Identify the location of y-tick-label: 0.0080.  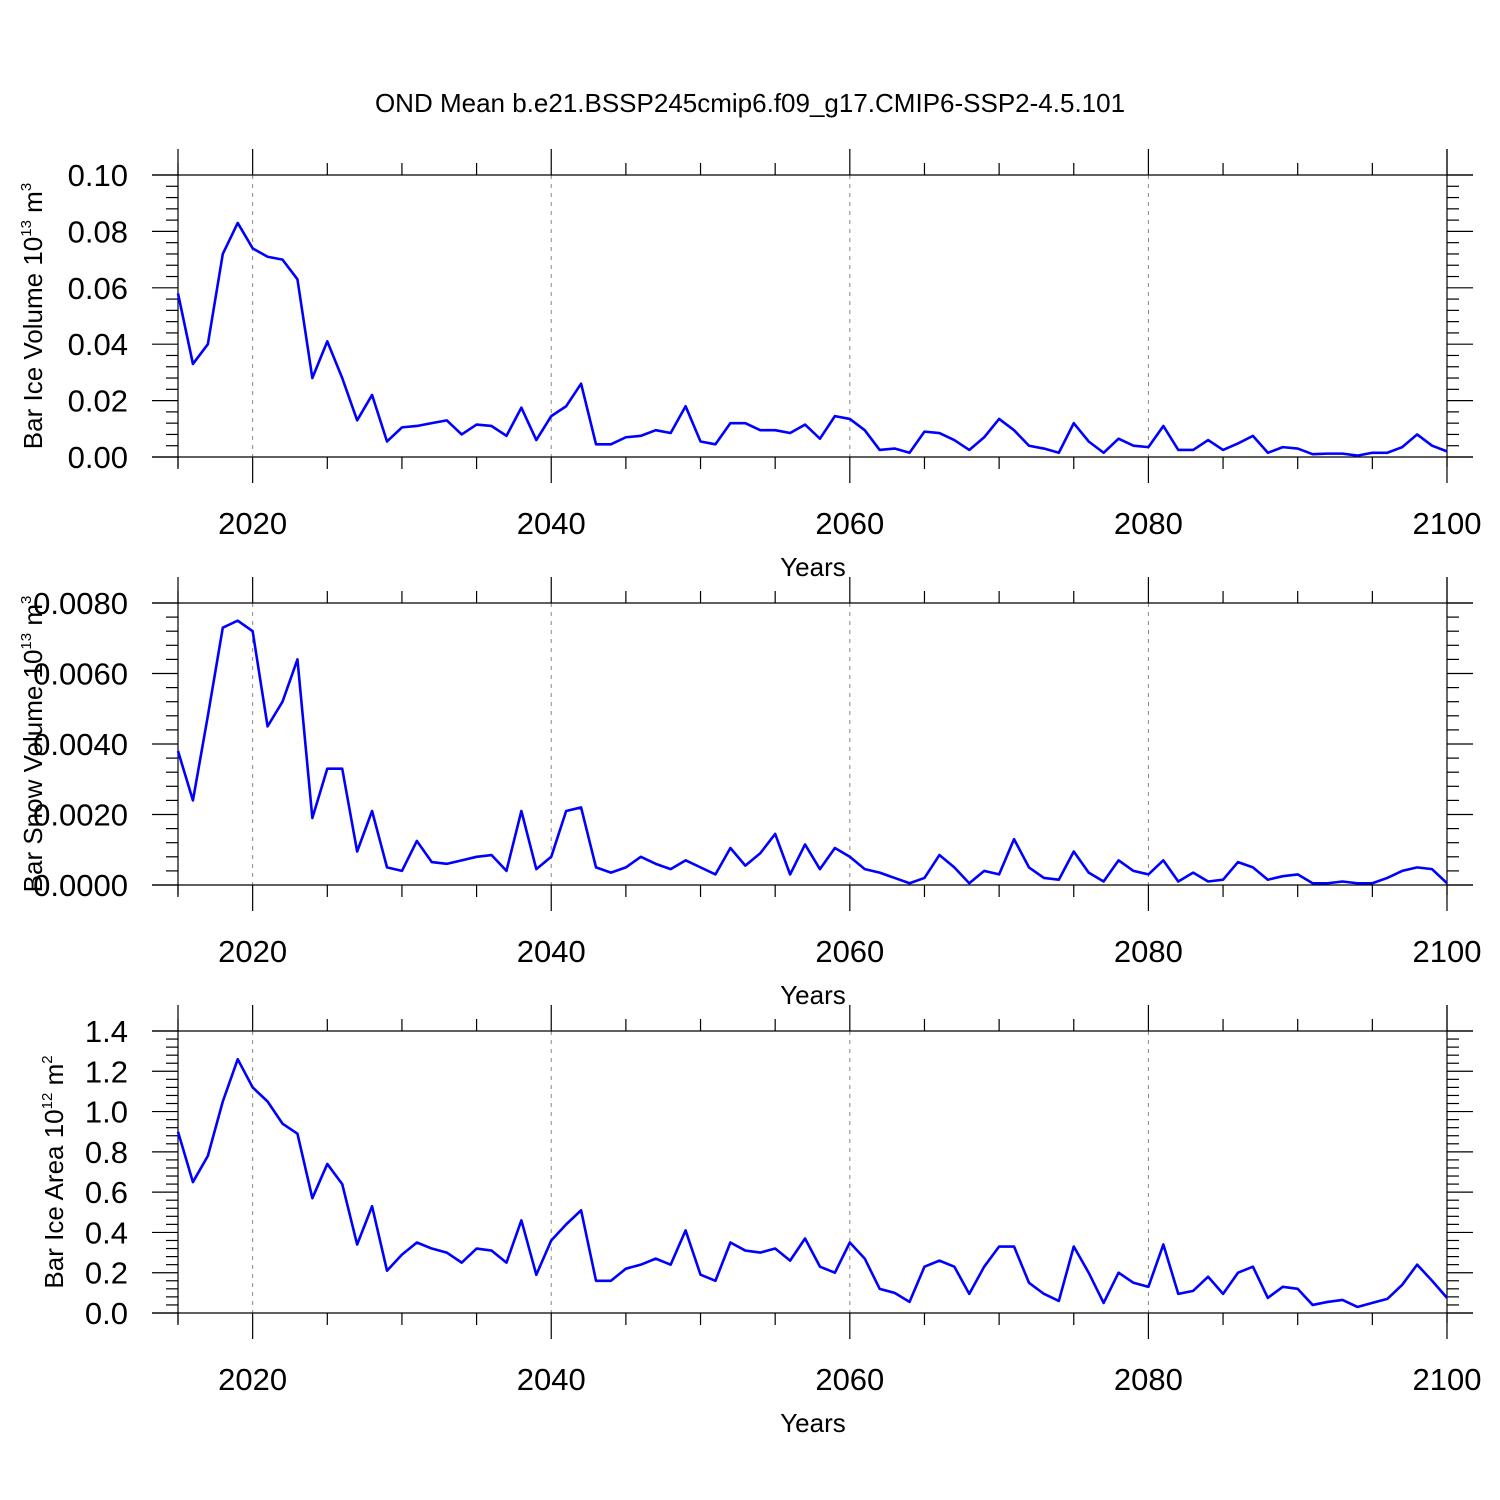
(80, 603).